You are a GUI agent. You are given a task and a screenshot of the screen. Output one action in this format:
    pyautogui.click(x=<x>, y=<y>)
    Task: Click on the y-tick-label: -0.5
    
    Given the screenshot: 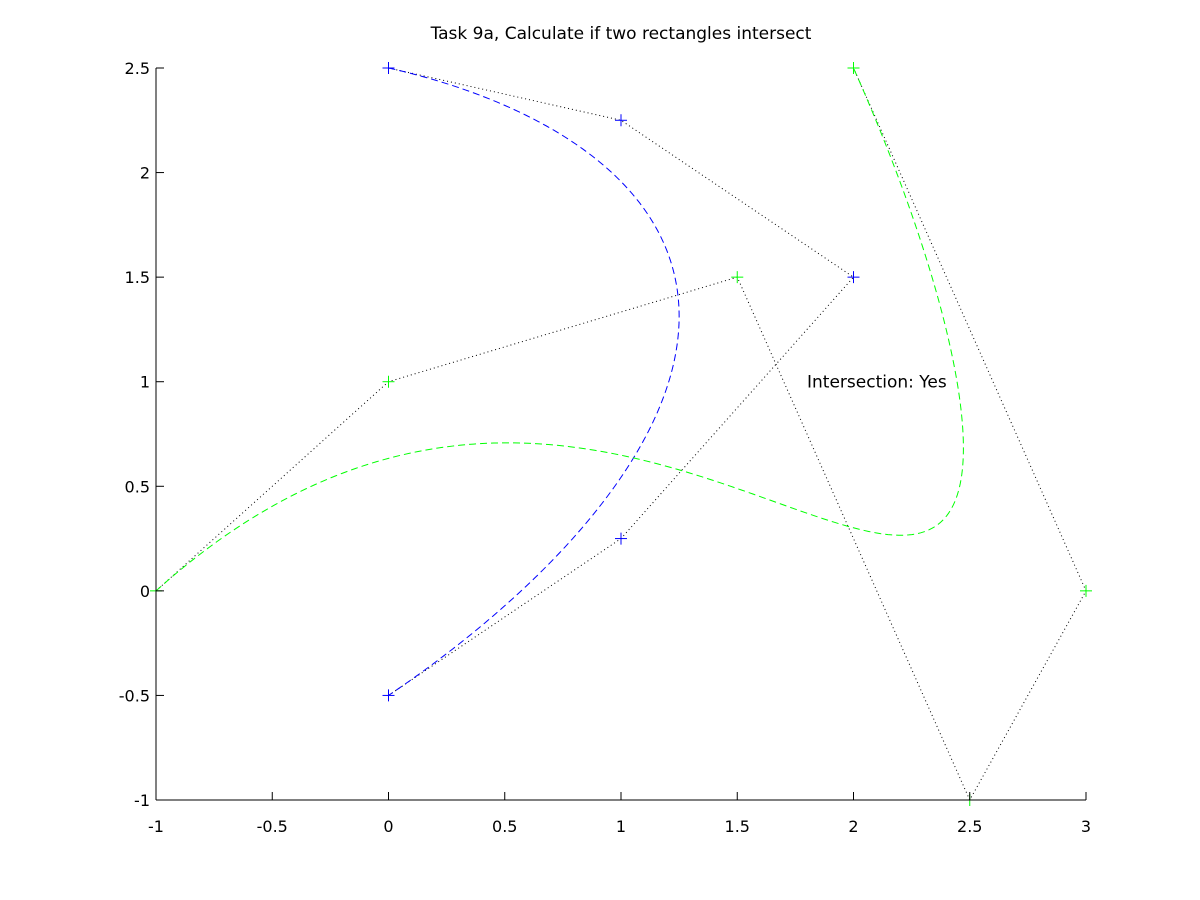 What is the action you would take?
    pyautogui.click(x=134, y=695)
    